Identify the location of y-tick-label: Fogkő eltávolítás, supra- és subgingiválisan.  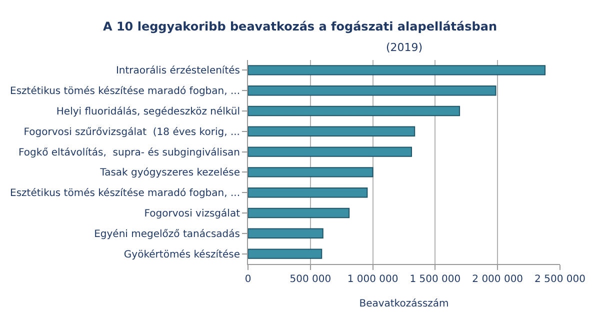
(129, 152).